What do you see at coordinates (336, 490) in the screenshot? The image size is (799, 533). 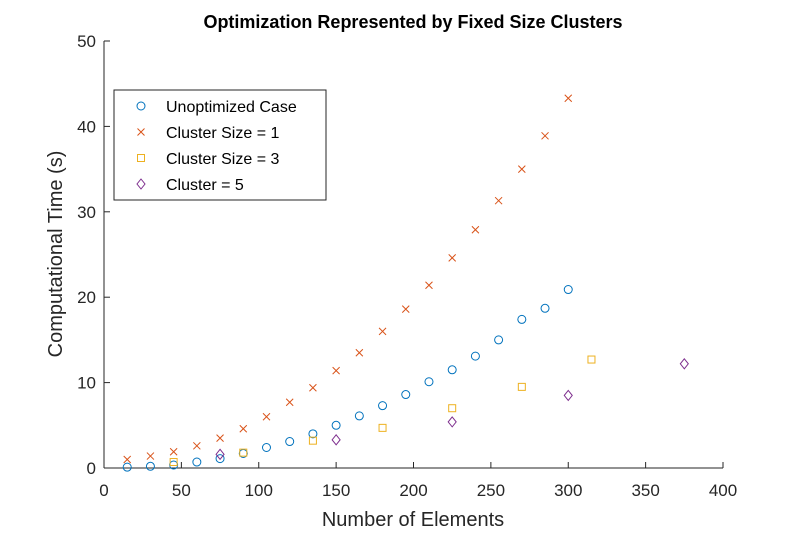 I see `x-tick-label: 150` at bounding box center [336, 490].